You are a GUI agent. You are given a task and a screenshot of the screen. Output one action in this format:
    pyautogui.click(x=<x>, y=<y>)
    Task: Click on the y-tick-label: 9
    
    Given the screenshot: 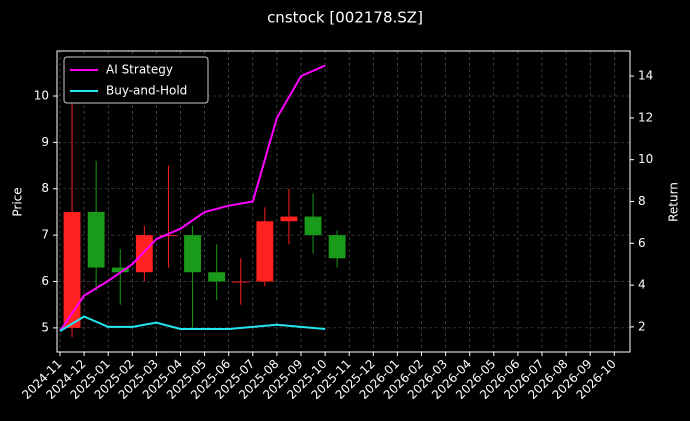 What is the action you would take?
    pyautogui.click(x=45, y=142)
    